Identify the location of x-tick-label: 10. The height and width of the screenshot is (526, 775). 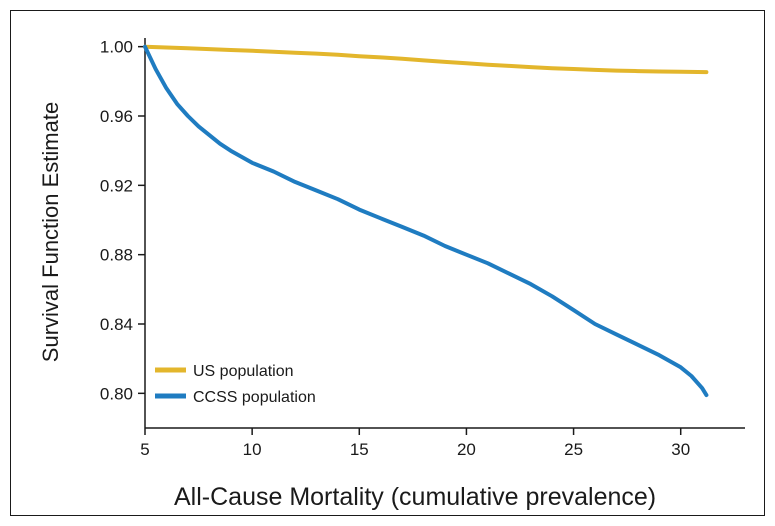
(252, 449).